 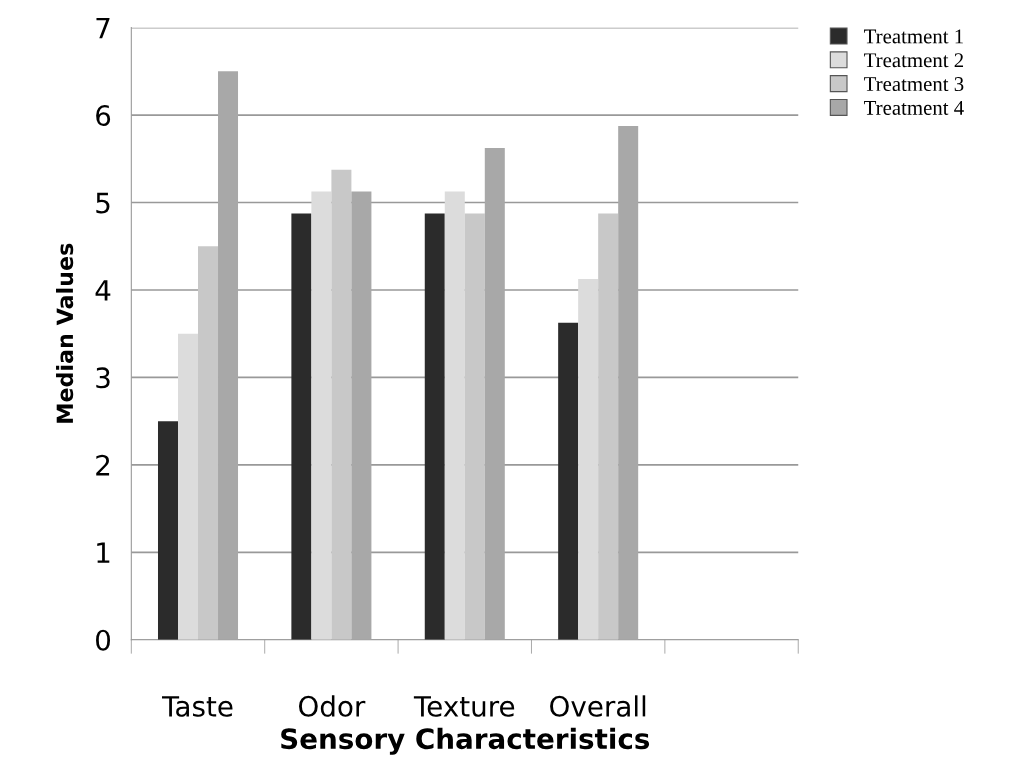 I want to click on y-tick-label: 4, so click(x=103, y=290).